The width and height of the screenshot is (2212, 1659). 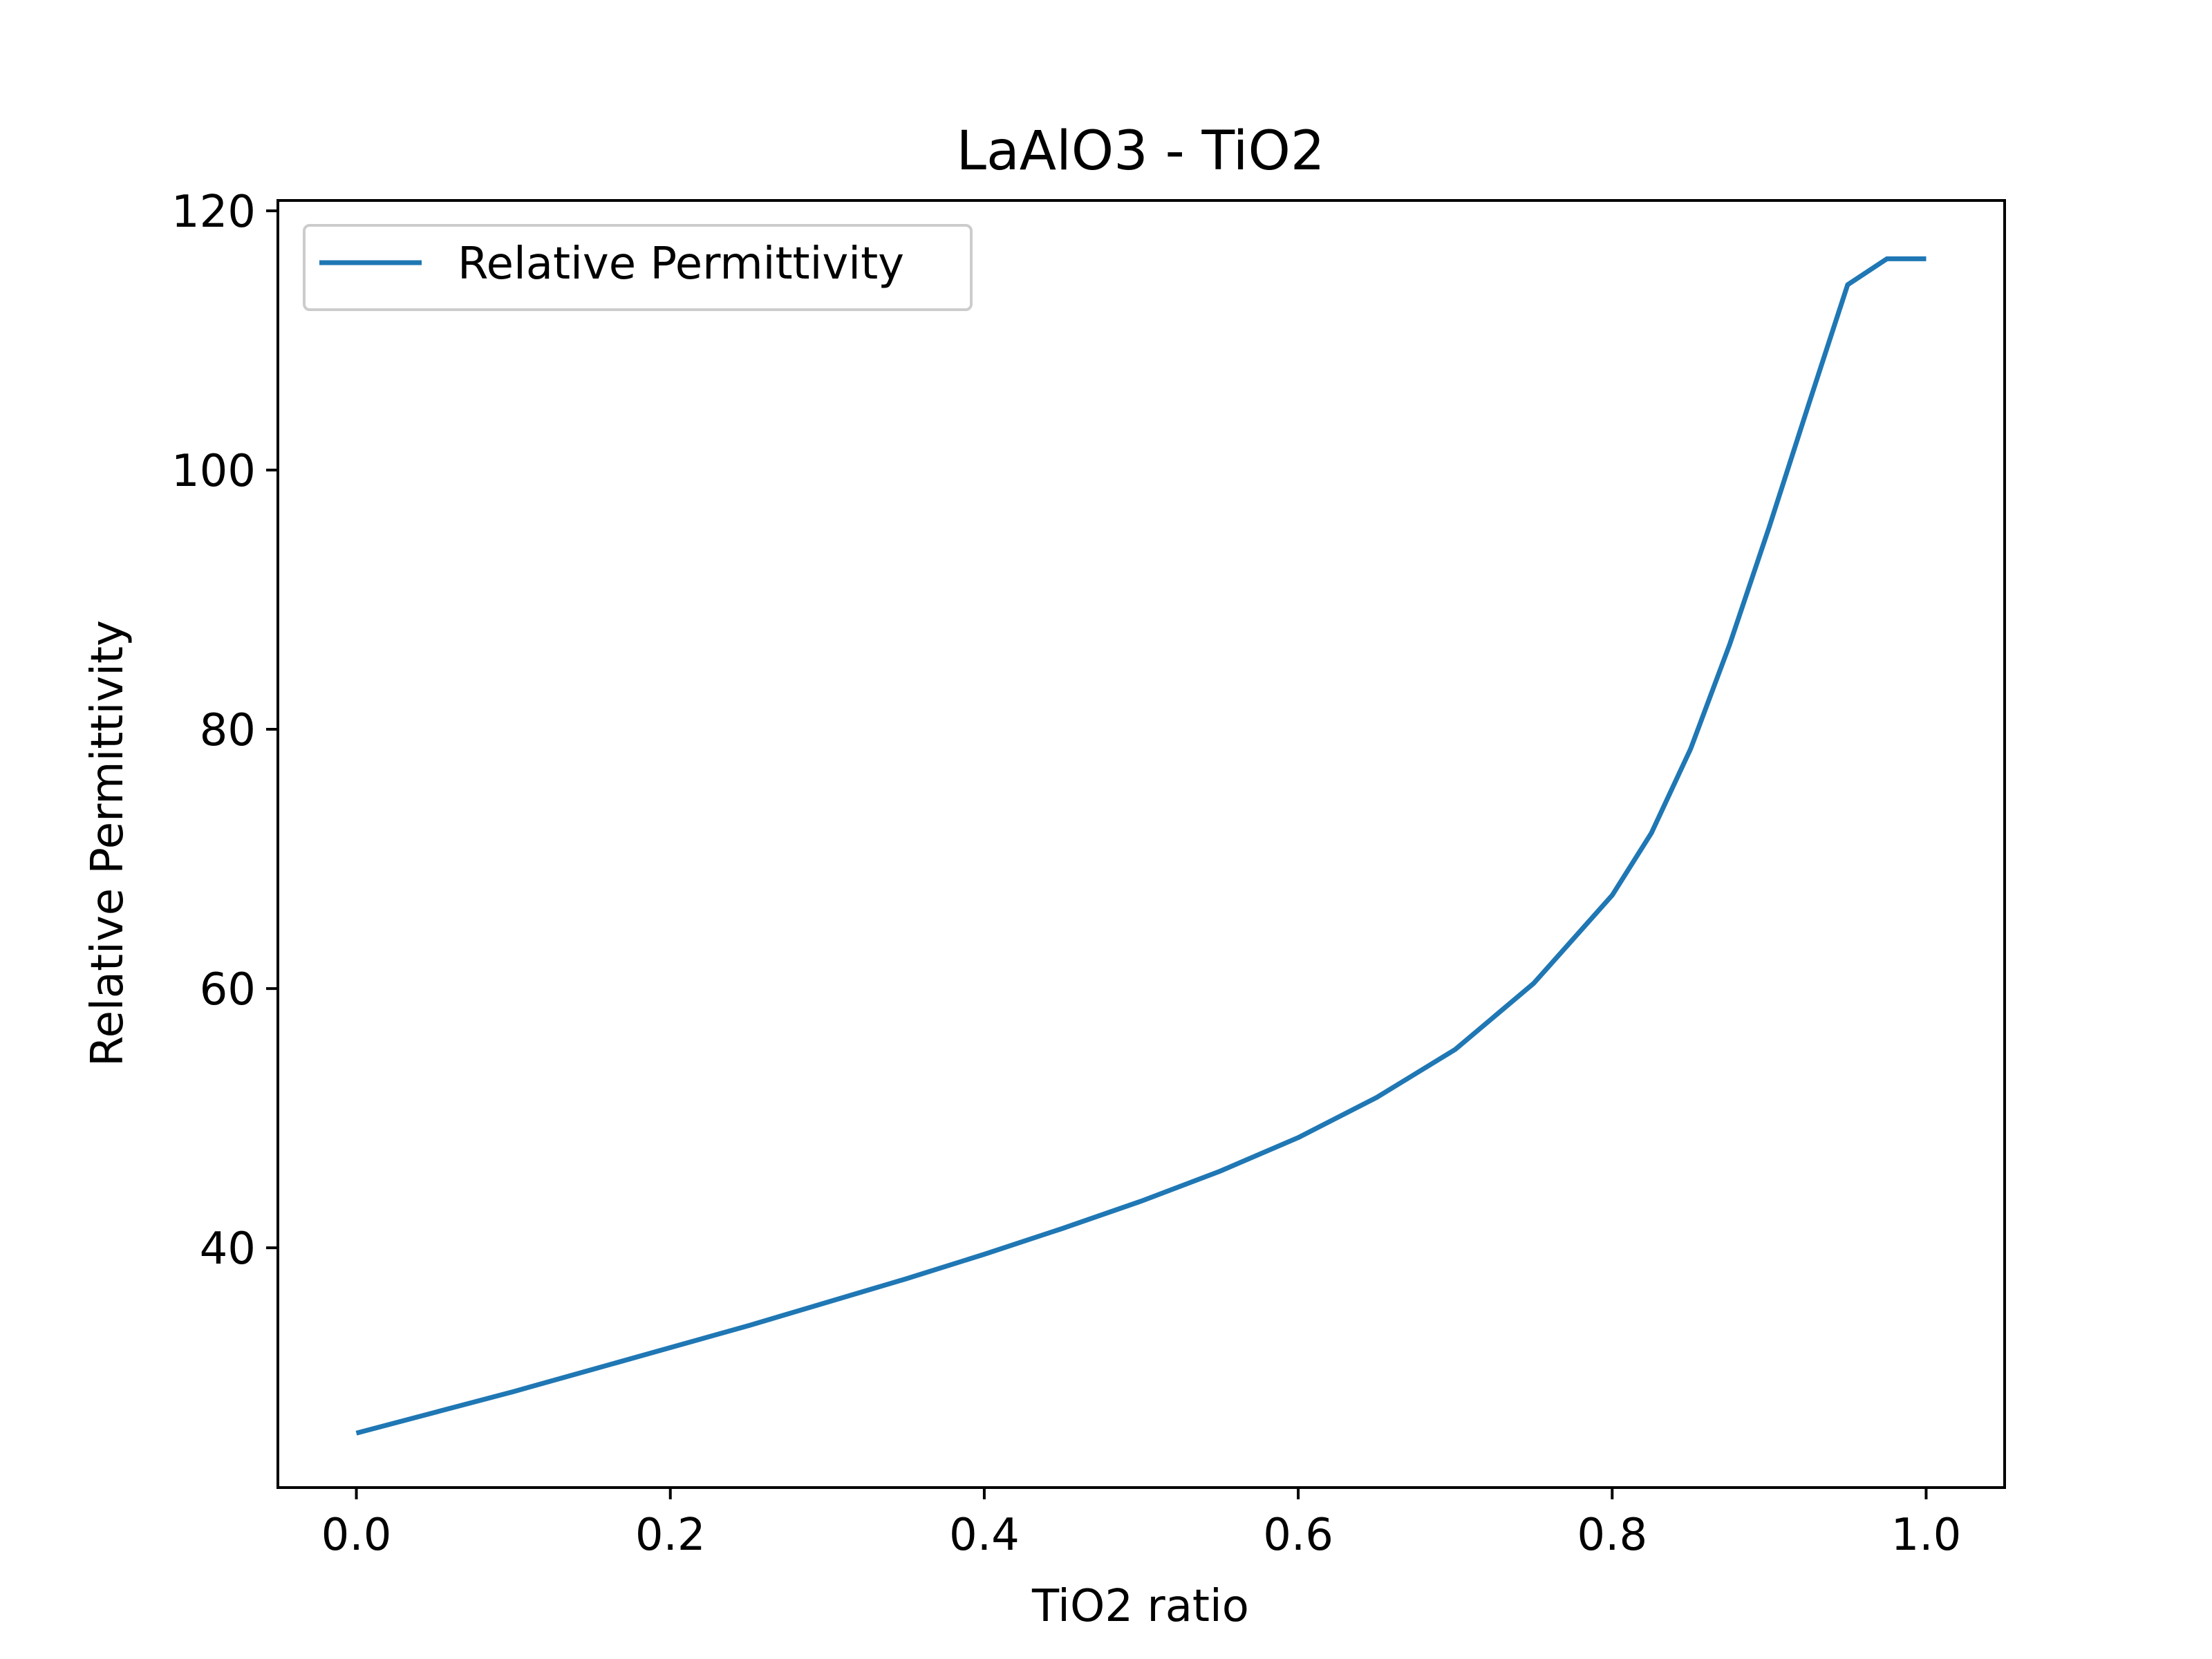 I want to click on legend-box, so click(x=638, y=267).